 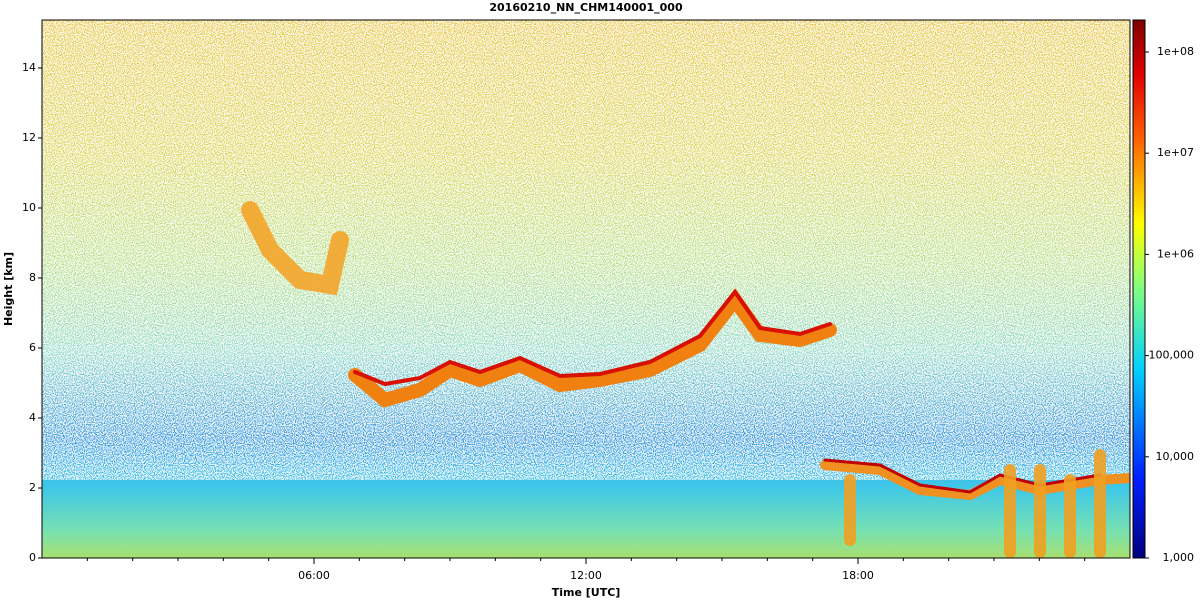 I want to click on y-tick-label: 0, so click(x=32, y=557).